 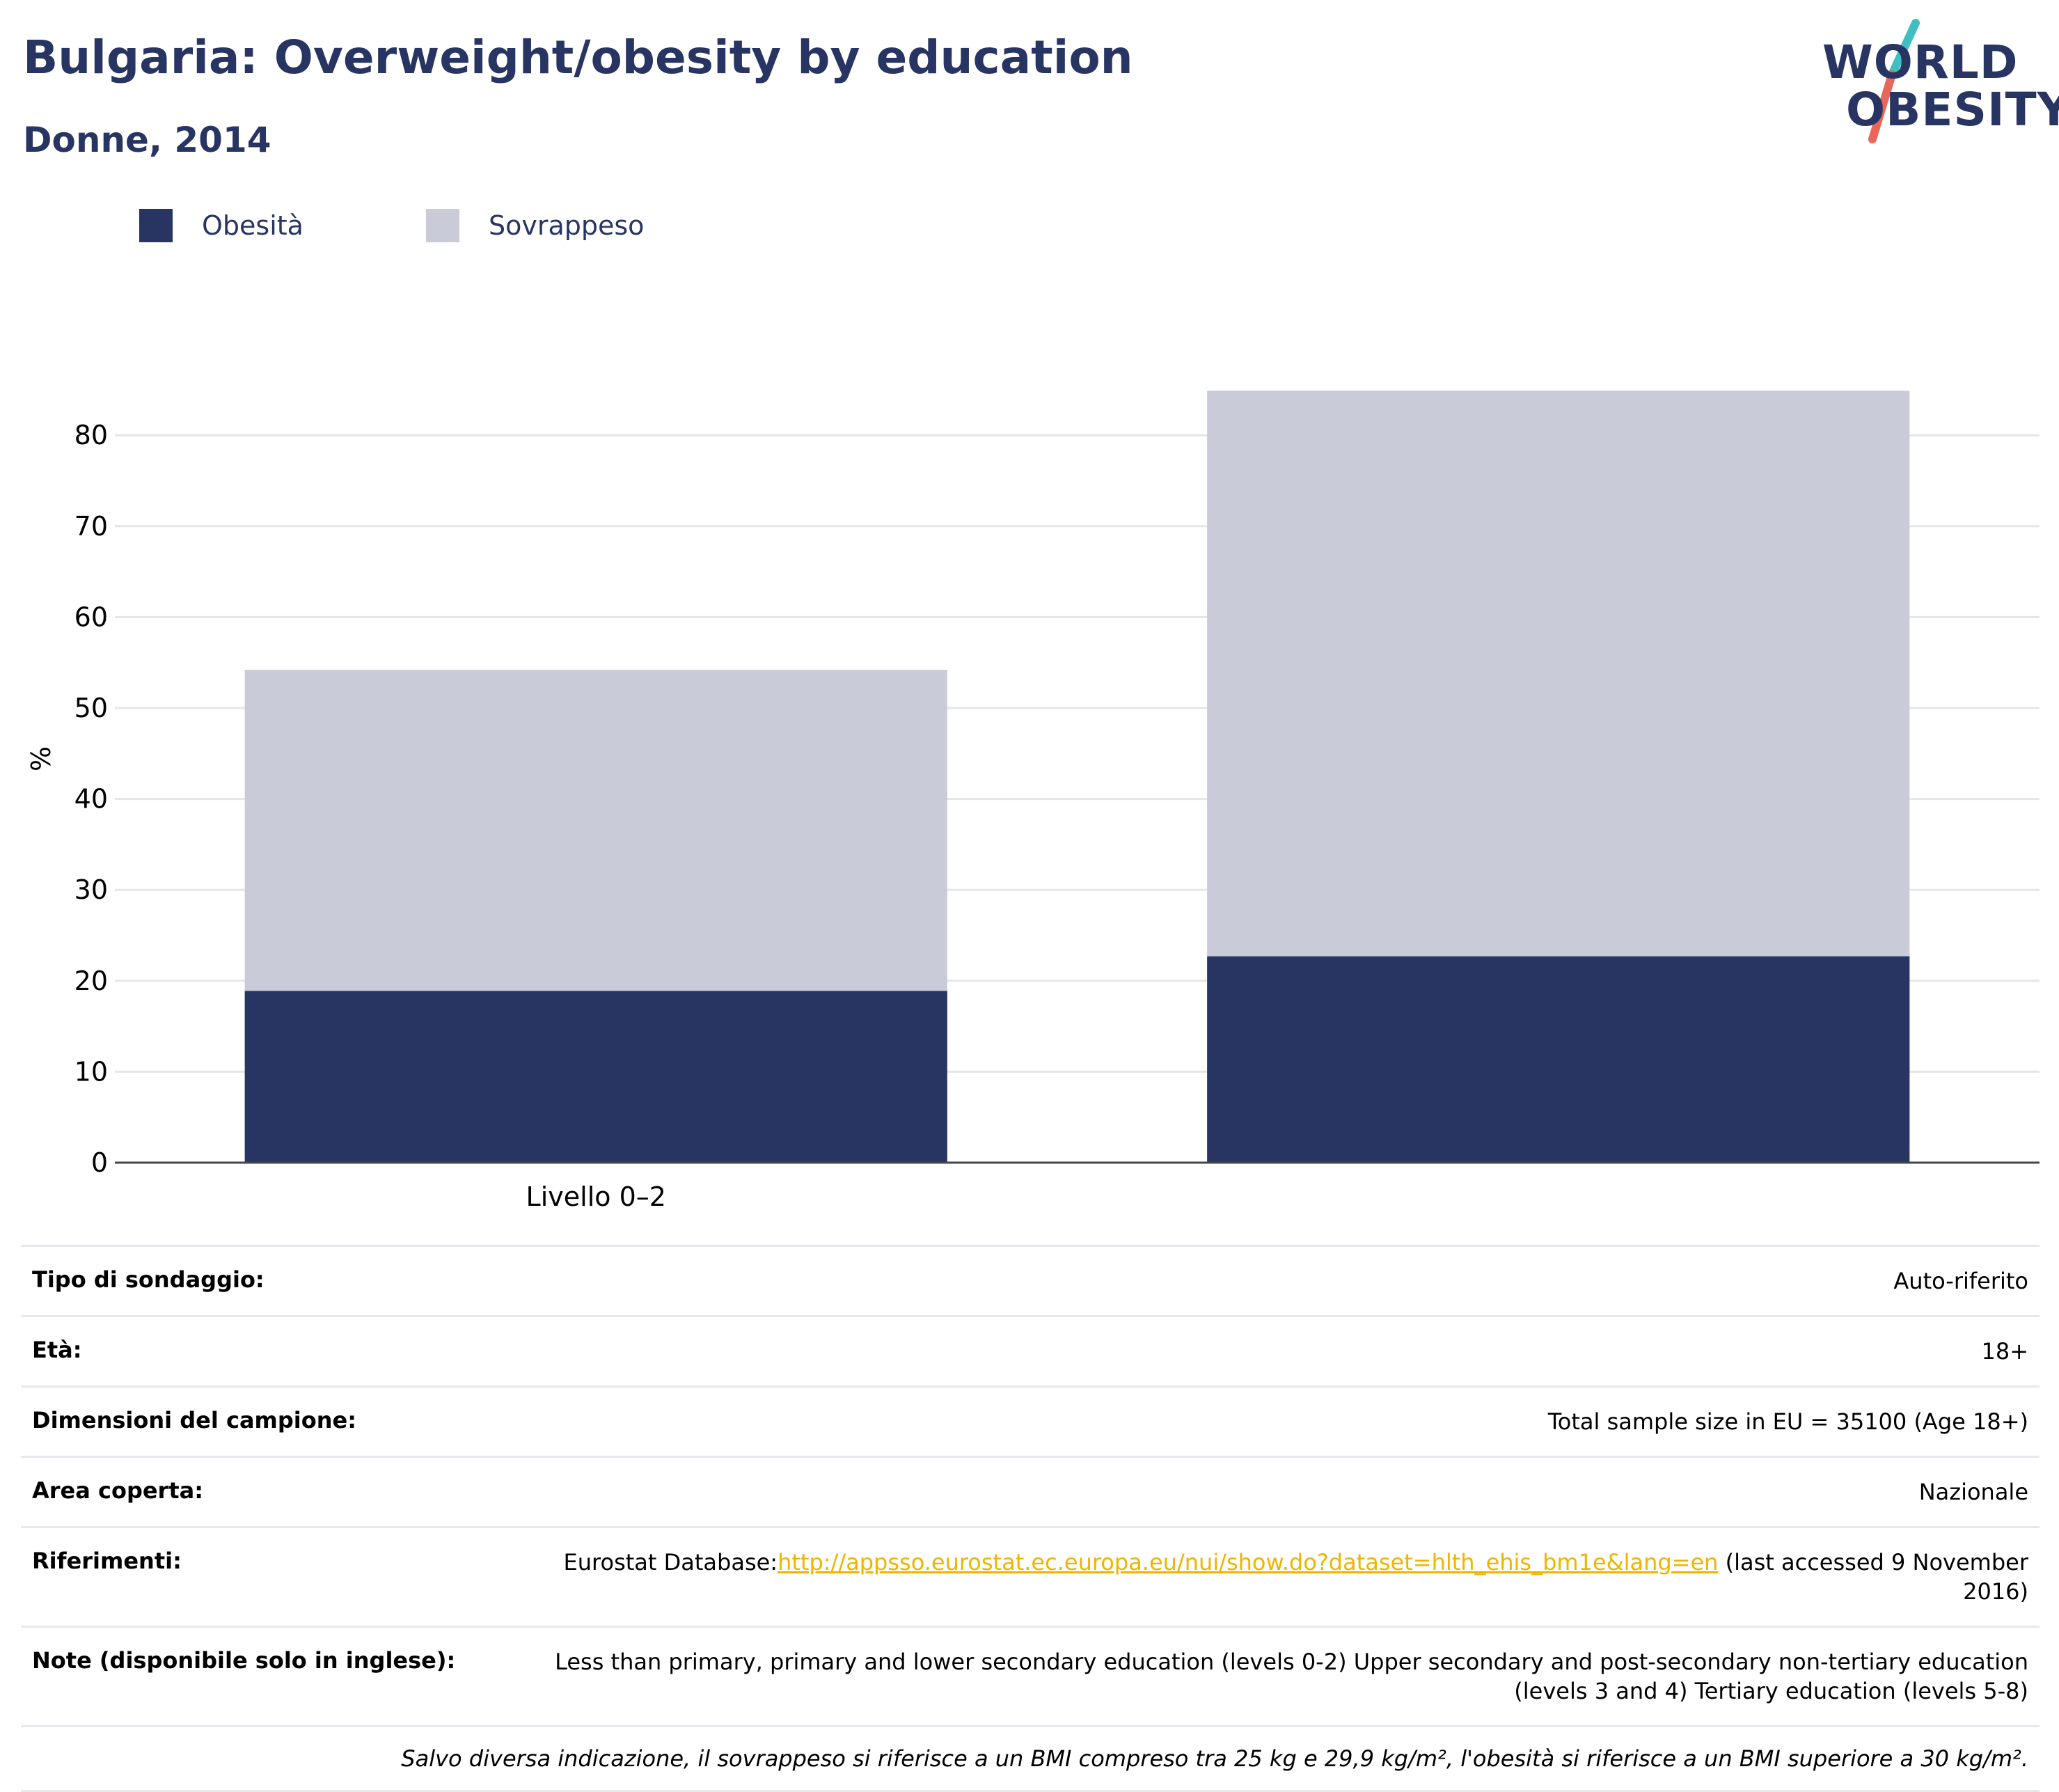 I want to click on info-row-area: Area coperta: Nazionale, so click(x=1030, y=1491).